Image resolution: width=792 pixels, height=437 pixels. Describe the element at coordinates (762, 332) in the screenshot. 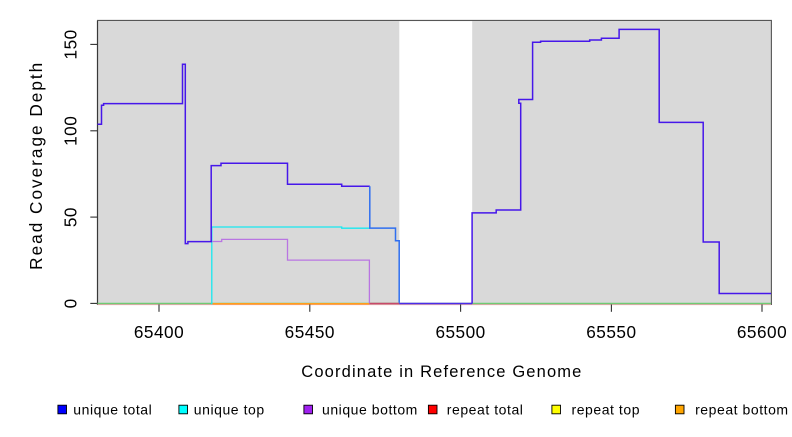

I see `svg-text: 65600` at that location.